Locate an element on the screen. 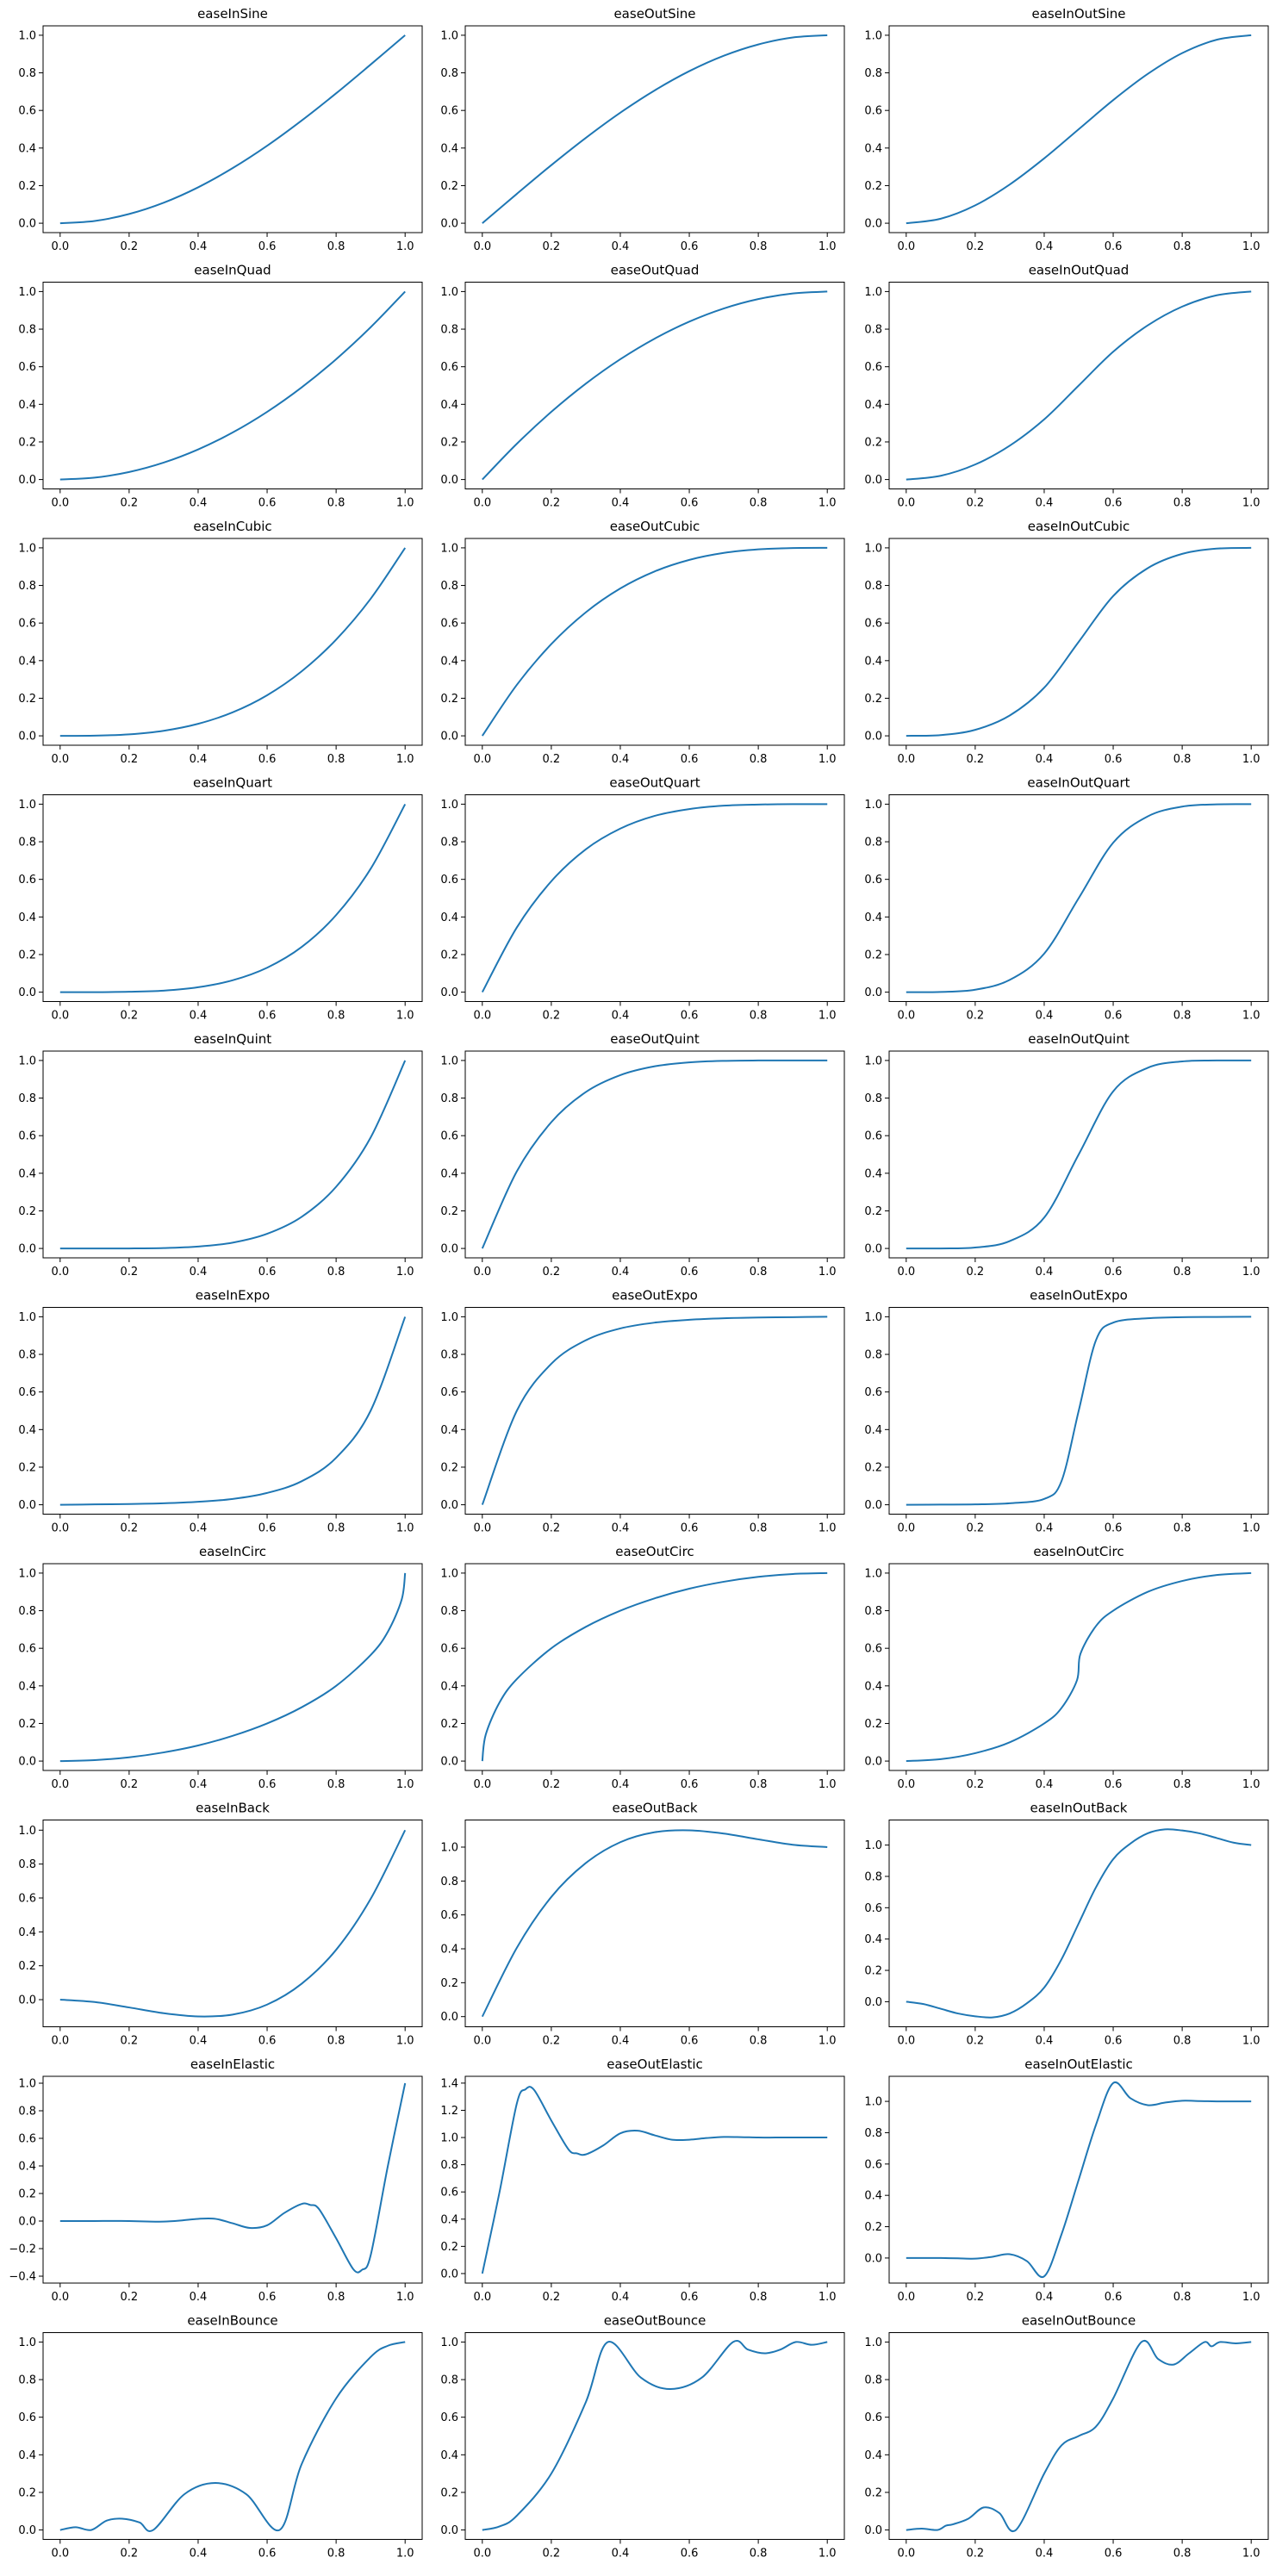  subplot-title: easeOutCirc is located at coordinates (655, 1552).